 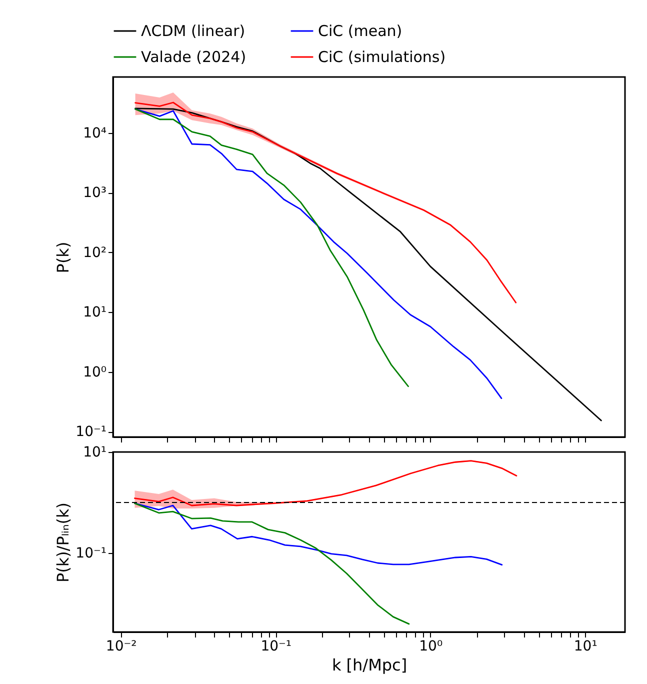 I want to click on y-tick-label: 10⁴, so click(x=95, y=133).